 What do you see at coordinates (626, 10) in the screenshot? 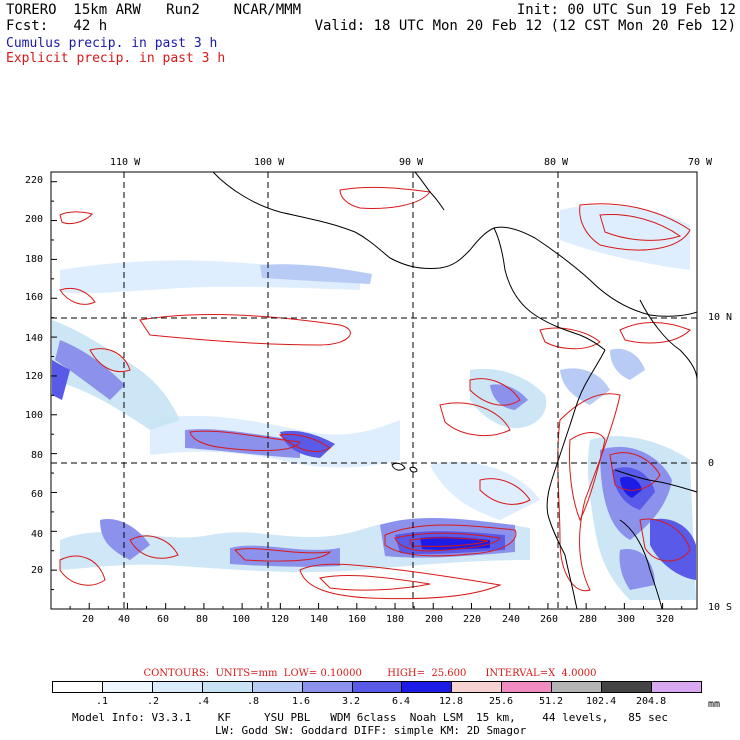
I see `init-time: Init: 00 UTC Sun 19 Feb 12` at bounding box center [626, 10].